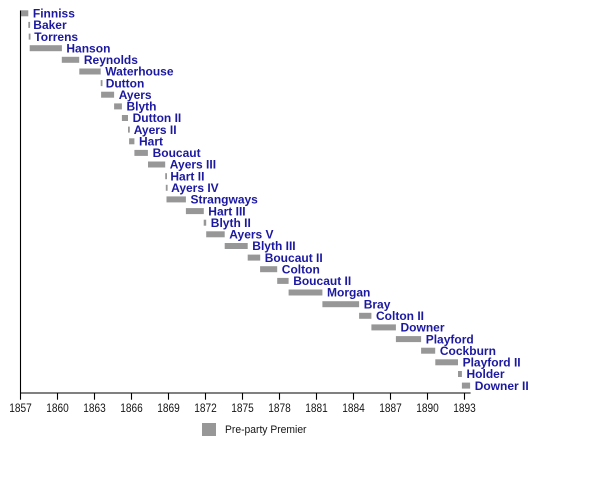 The image size is (600, 479). Describe the element at coordinates (168, 409) in the screenshot. I see `svg-text: 1869` at that location.